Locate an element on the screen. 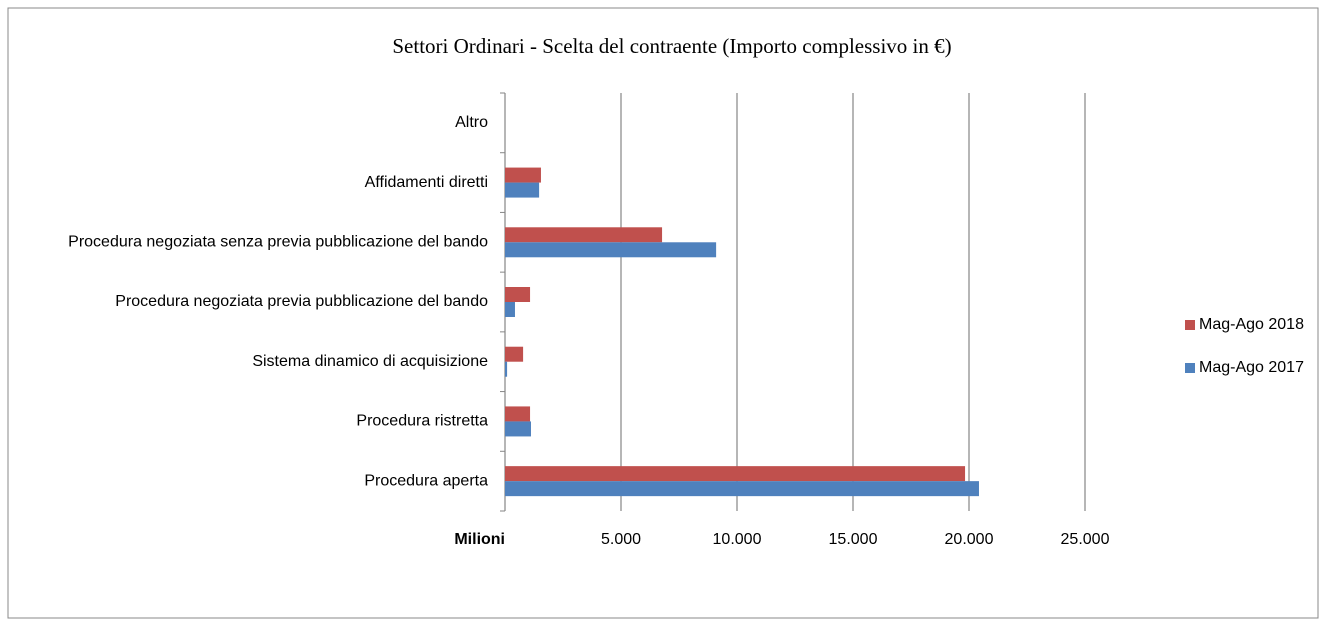  x-tick-label: 20.000 is located at coordinates (969, 539).